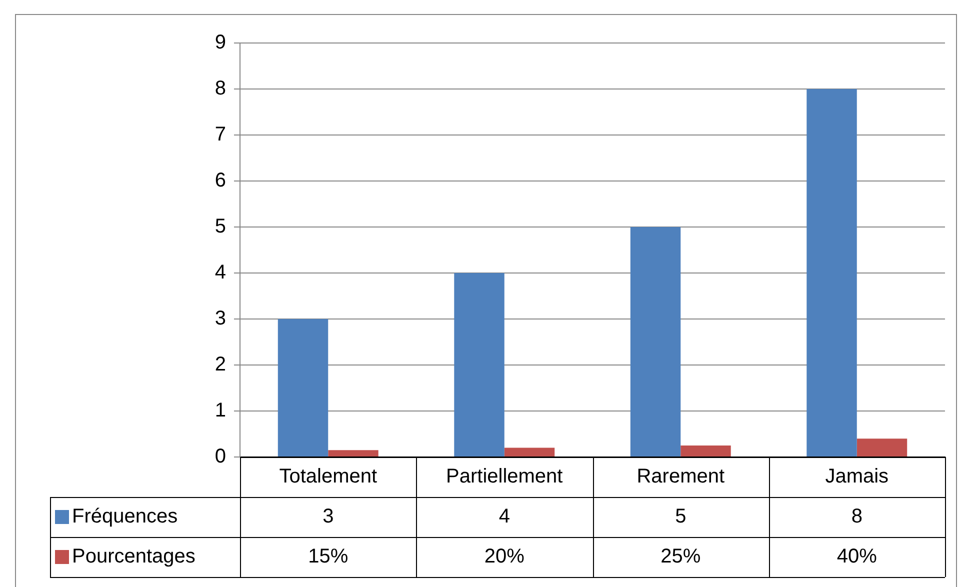 This screenshot has width=960, height=587. Describe the element at coordinates (680, 477) in the screenshot. I see `x-tick-label: Rarement` at that location.